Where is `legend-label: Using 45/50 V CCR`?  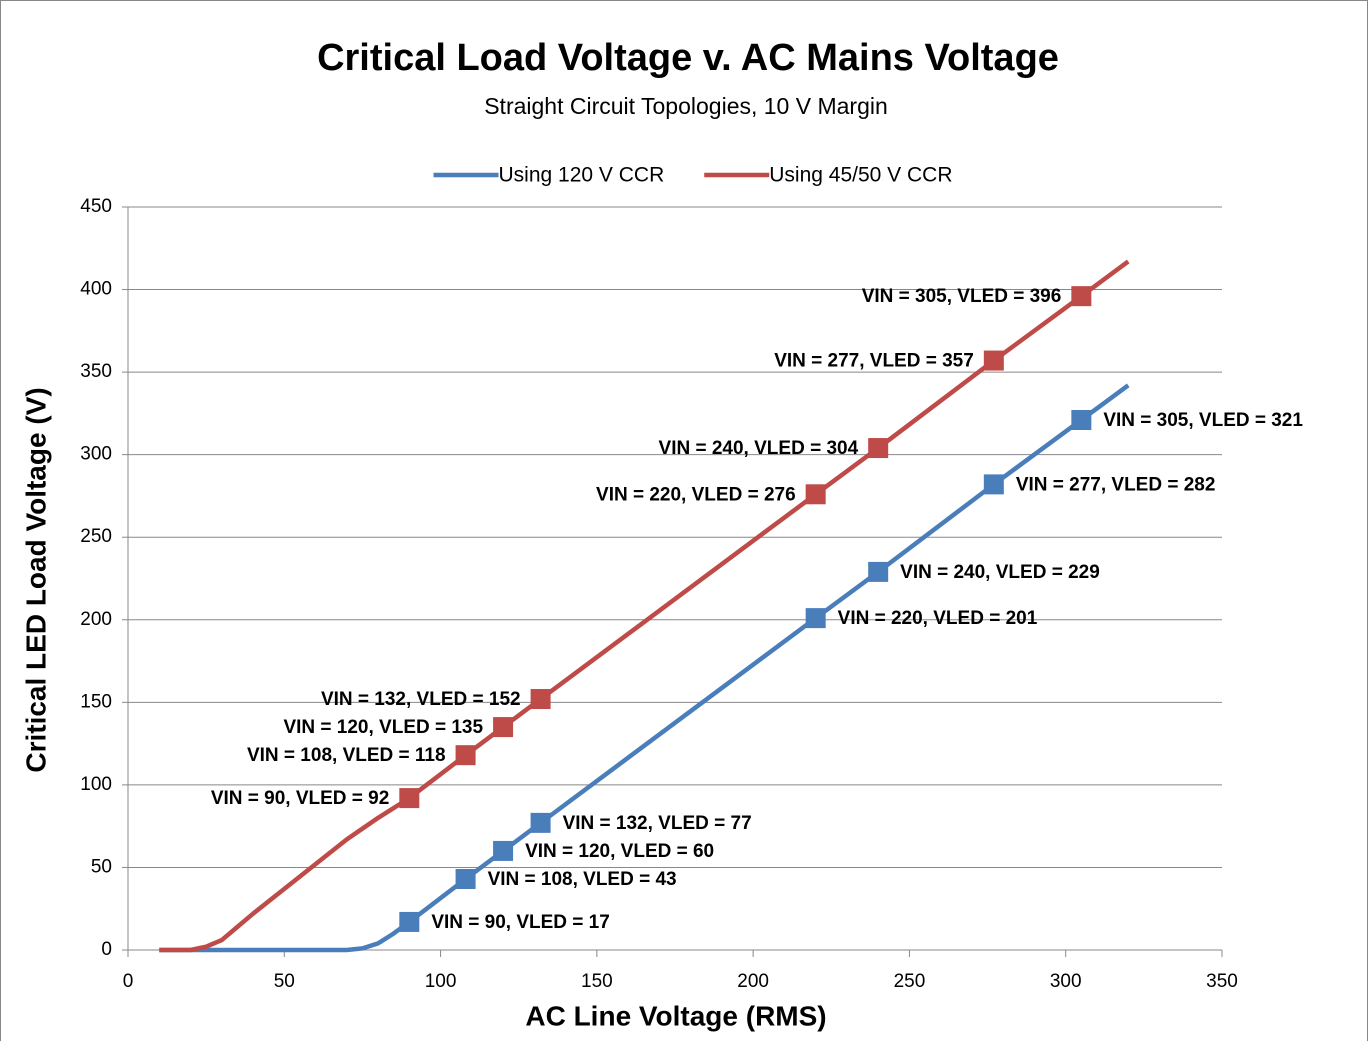
legend-label: Using 45/50 V CCR is located at coordinates (860, 175).